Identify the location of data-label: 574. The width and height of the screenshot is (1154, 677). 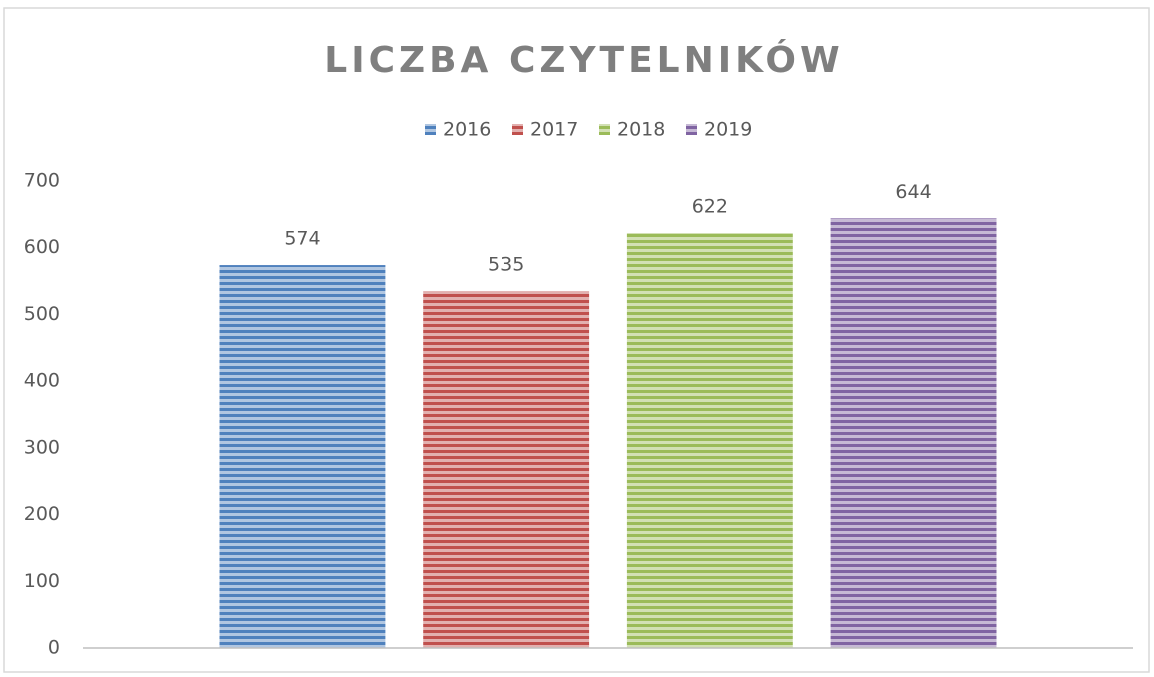
(302, 239).